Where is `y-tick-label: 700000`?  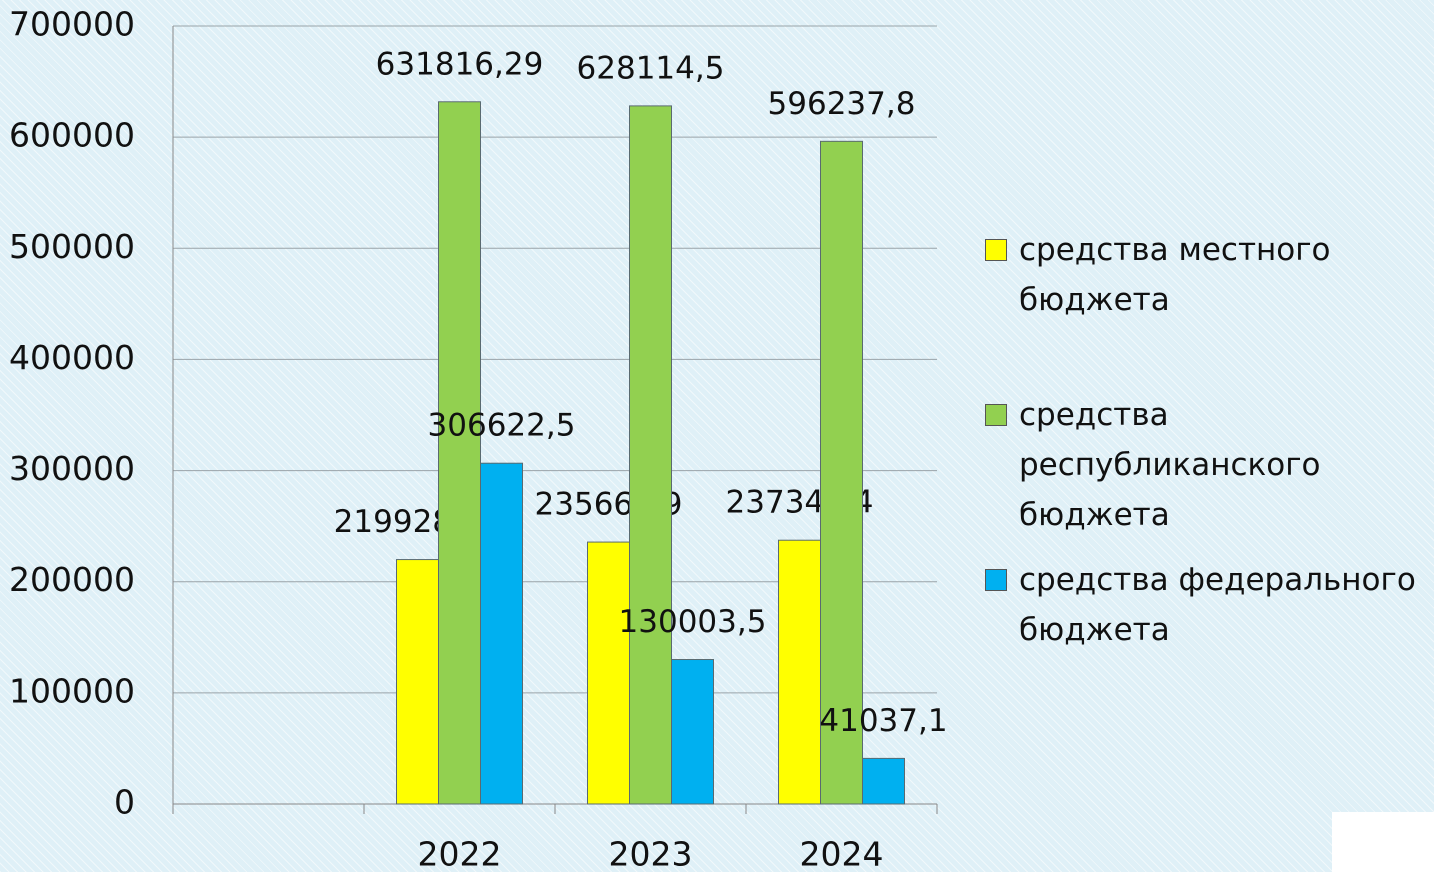 y-tick-label: 700000 is located at coordinates (72, 24).